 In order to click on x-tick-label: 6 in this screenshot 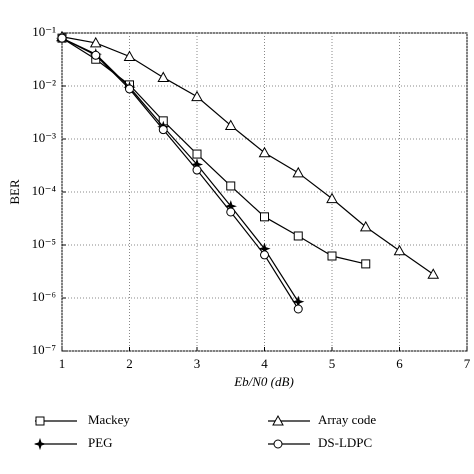, I will do `click(399, 363)`.